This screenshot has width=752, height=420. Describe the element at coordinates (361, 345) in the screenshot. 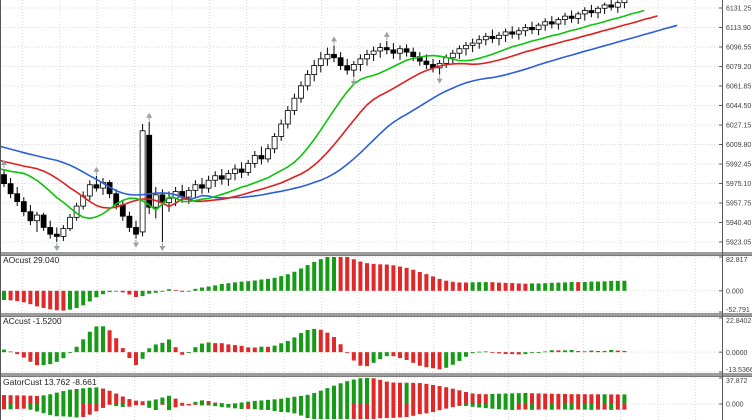

I see `indicator-pane-ac` at that location.